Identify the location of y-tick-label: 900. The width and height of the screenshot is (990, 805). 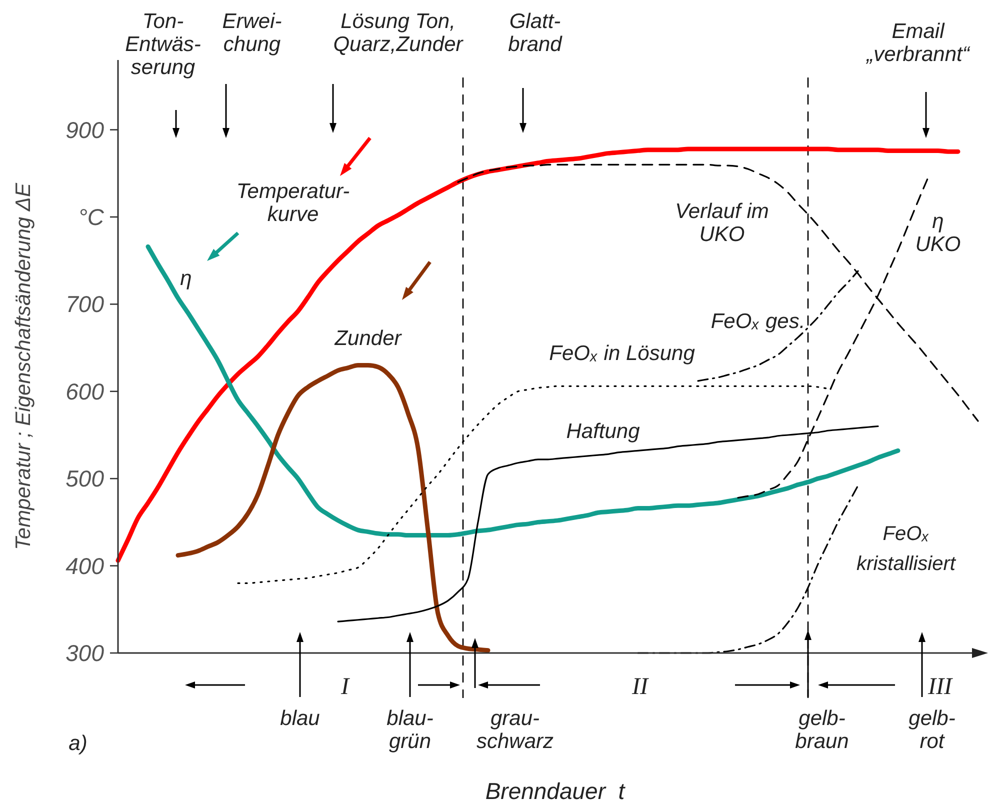
(85, 129).